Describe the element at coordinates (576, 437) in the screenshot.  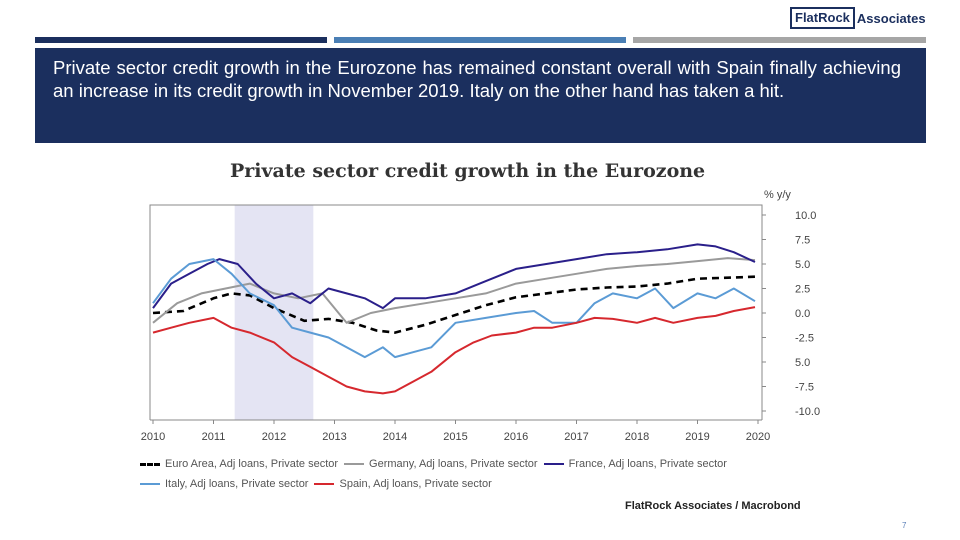
I see `x-tick-label: 2017` at that location.